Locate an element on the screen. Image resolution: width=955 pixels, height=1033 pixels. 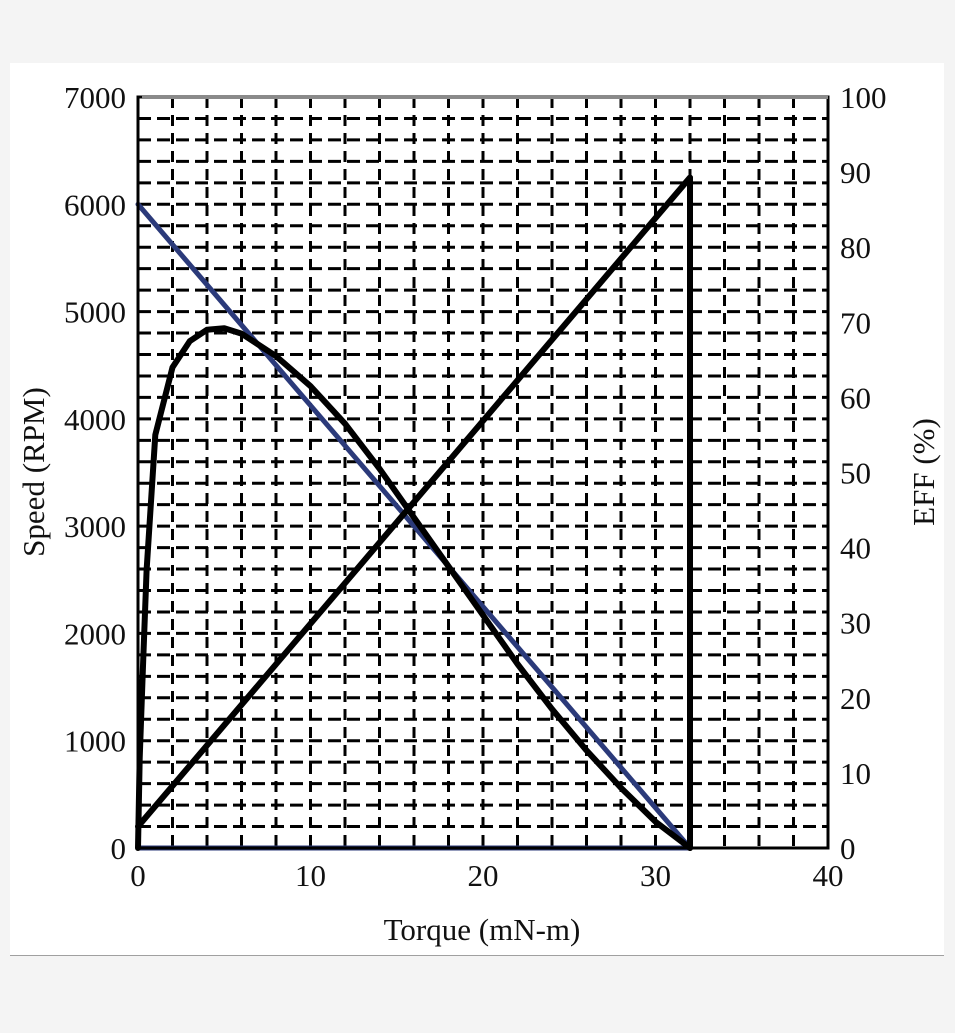
y-tick-label: 6000 is located at coordinates (95, 204).